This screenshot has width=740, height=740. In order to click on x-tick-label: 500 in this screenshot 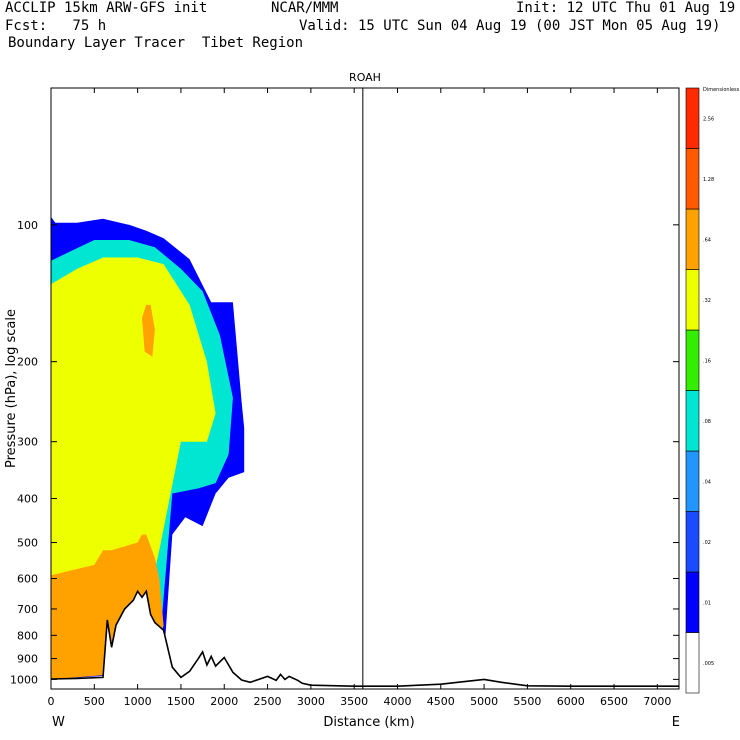, I will do `click(94, 701)`.